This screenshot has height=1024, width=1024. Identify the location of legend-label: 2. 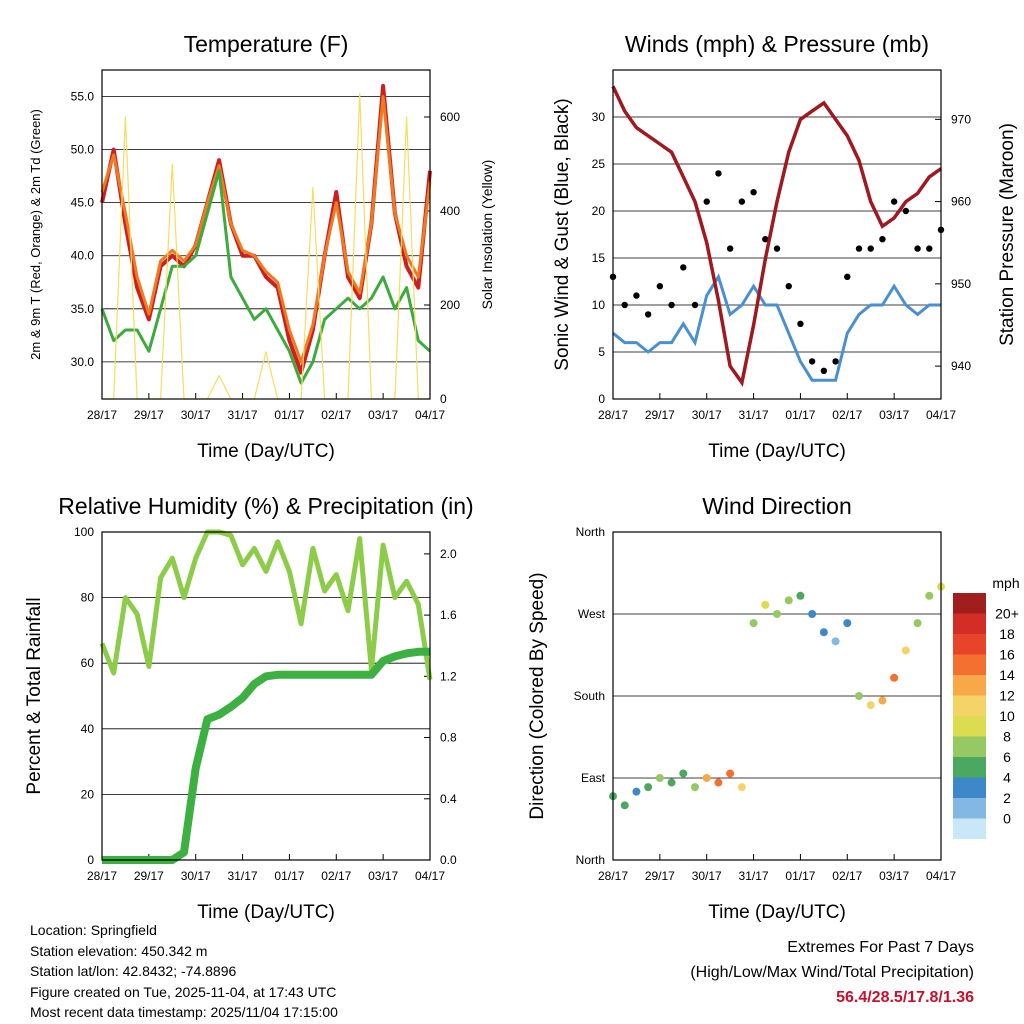
(1007, 798).